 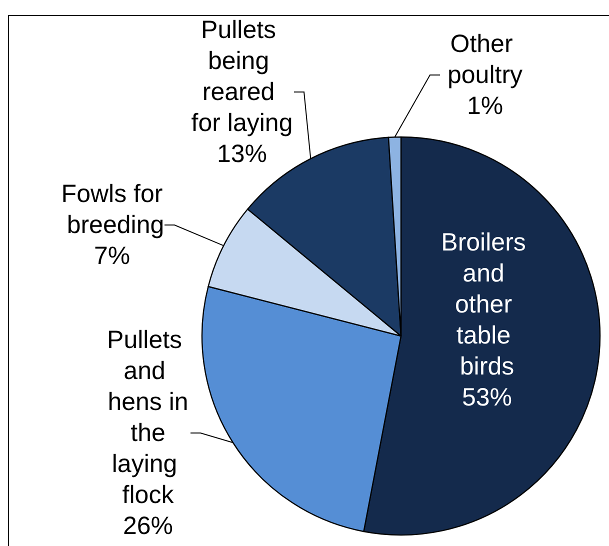 What do you see at coordinates (112, 256) in the screenshot?
I see `data-label: 7%` at bounding box center [112, 256].